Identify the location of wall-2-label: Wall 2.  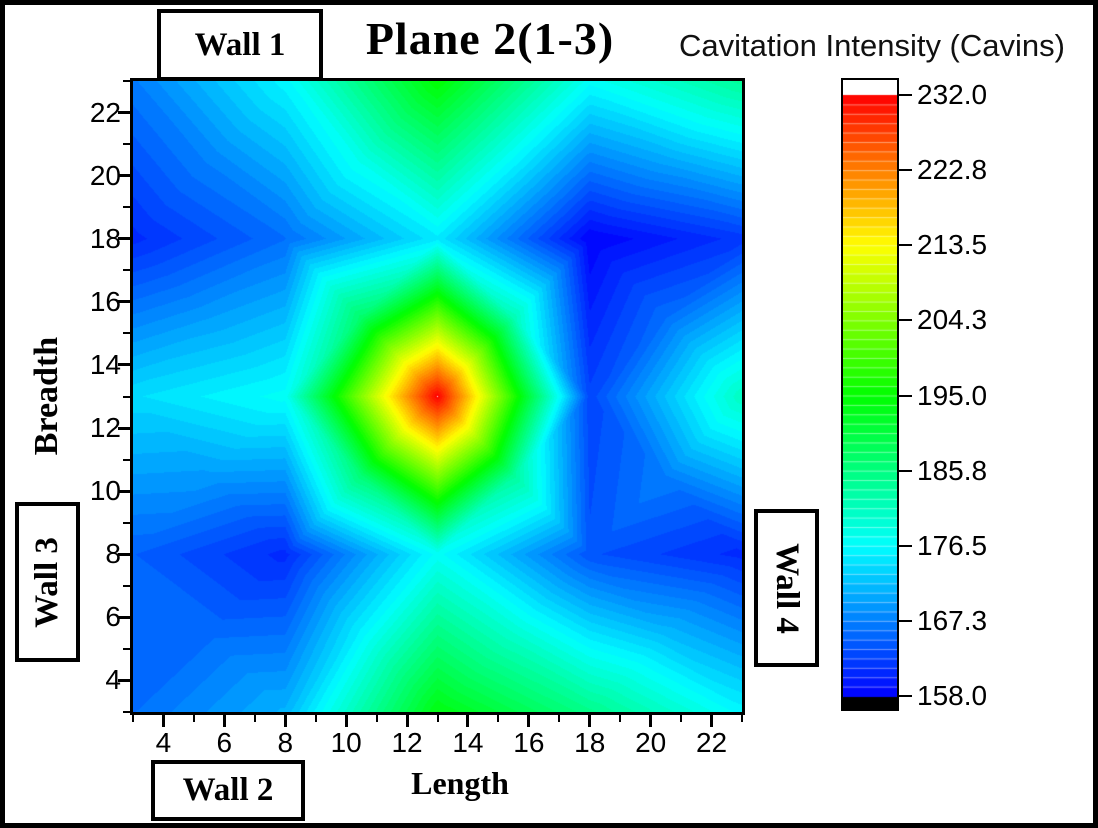
(228, 790).